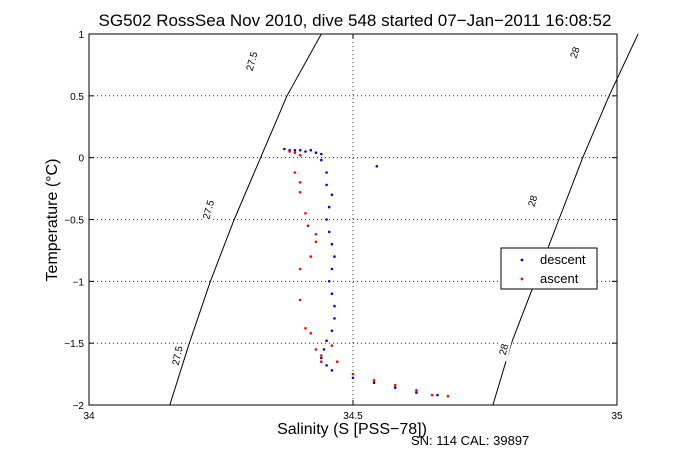 Image resolution: width=681 pixels, height=454 pixels. Describe the element at coordinates (559, 278) in the screenshot. I see `legend-label-ascent: ascent` at that location.